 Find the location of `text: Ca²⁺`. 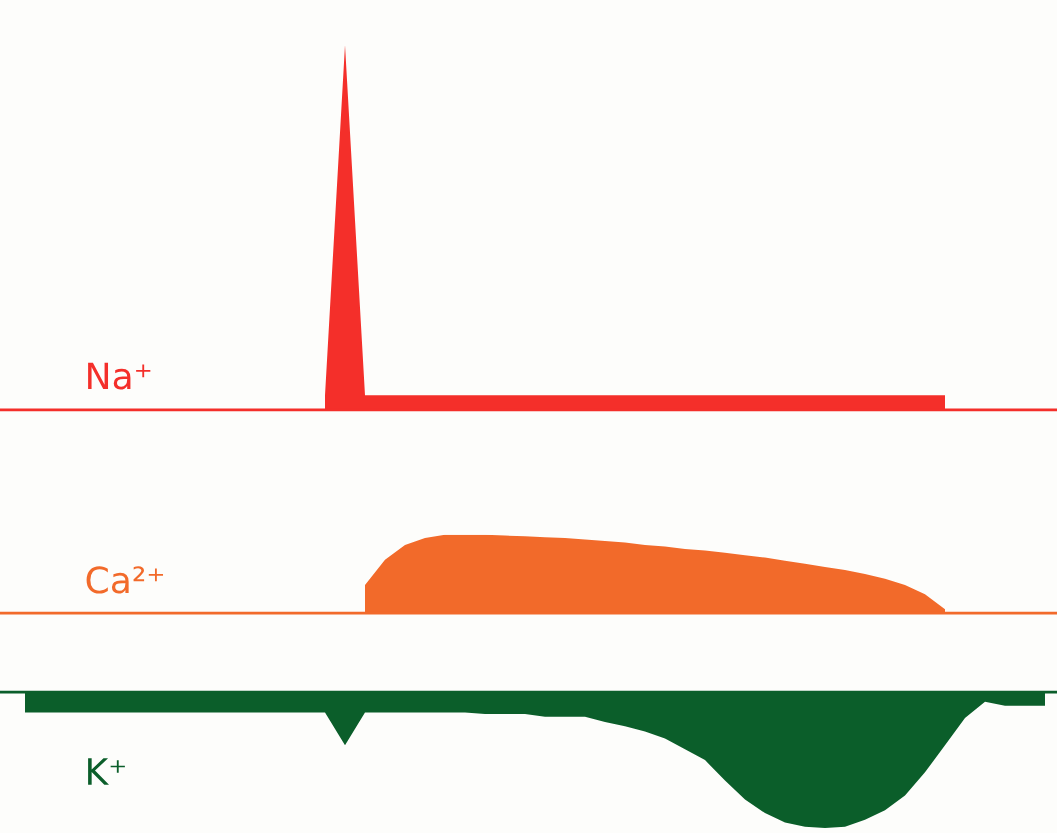

text: Ca²⁺ is located at coordinates (125, 580).